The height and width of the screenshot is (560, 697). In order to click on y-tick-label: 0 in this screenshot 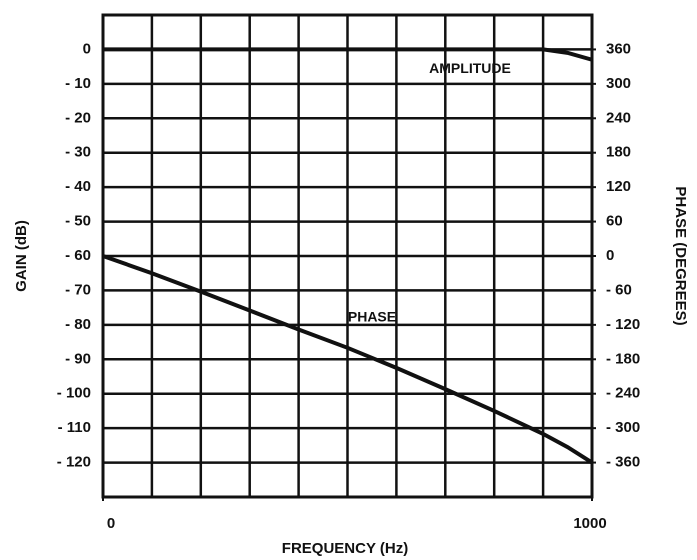, I will do `click(87, 48)`.